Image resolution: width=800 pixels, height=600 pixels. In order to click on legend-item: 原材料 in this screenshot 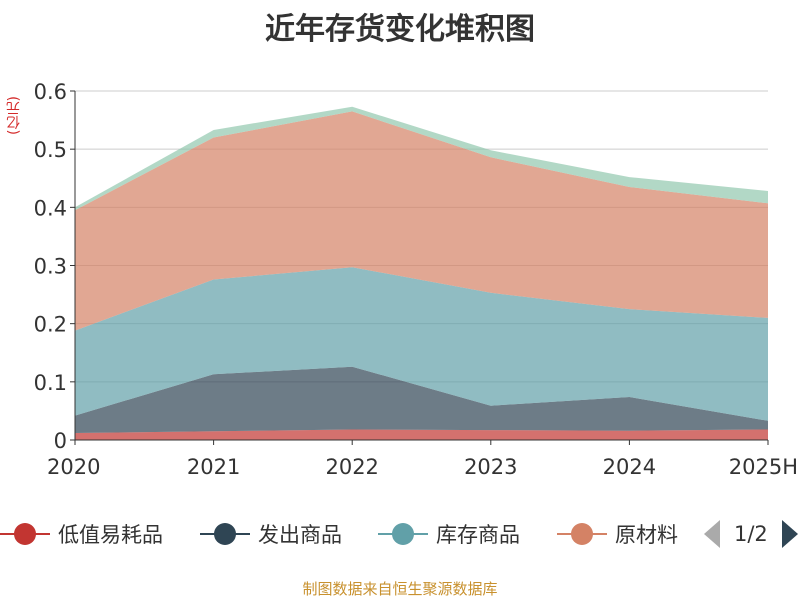, I will do `click(617, 534)`.